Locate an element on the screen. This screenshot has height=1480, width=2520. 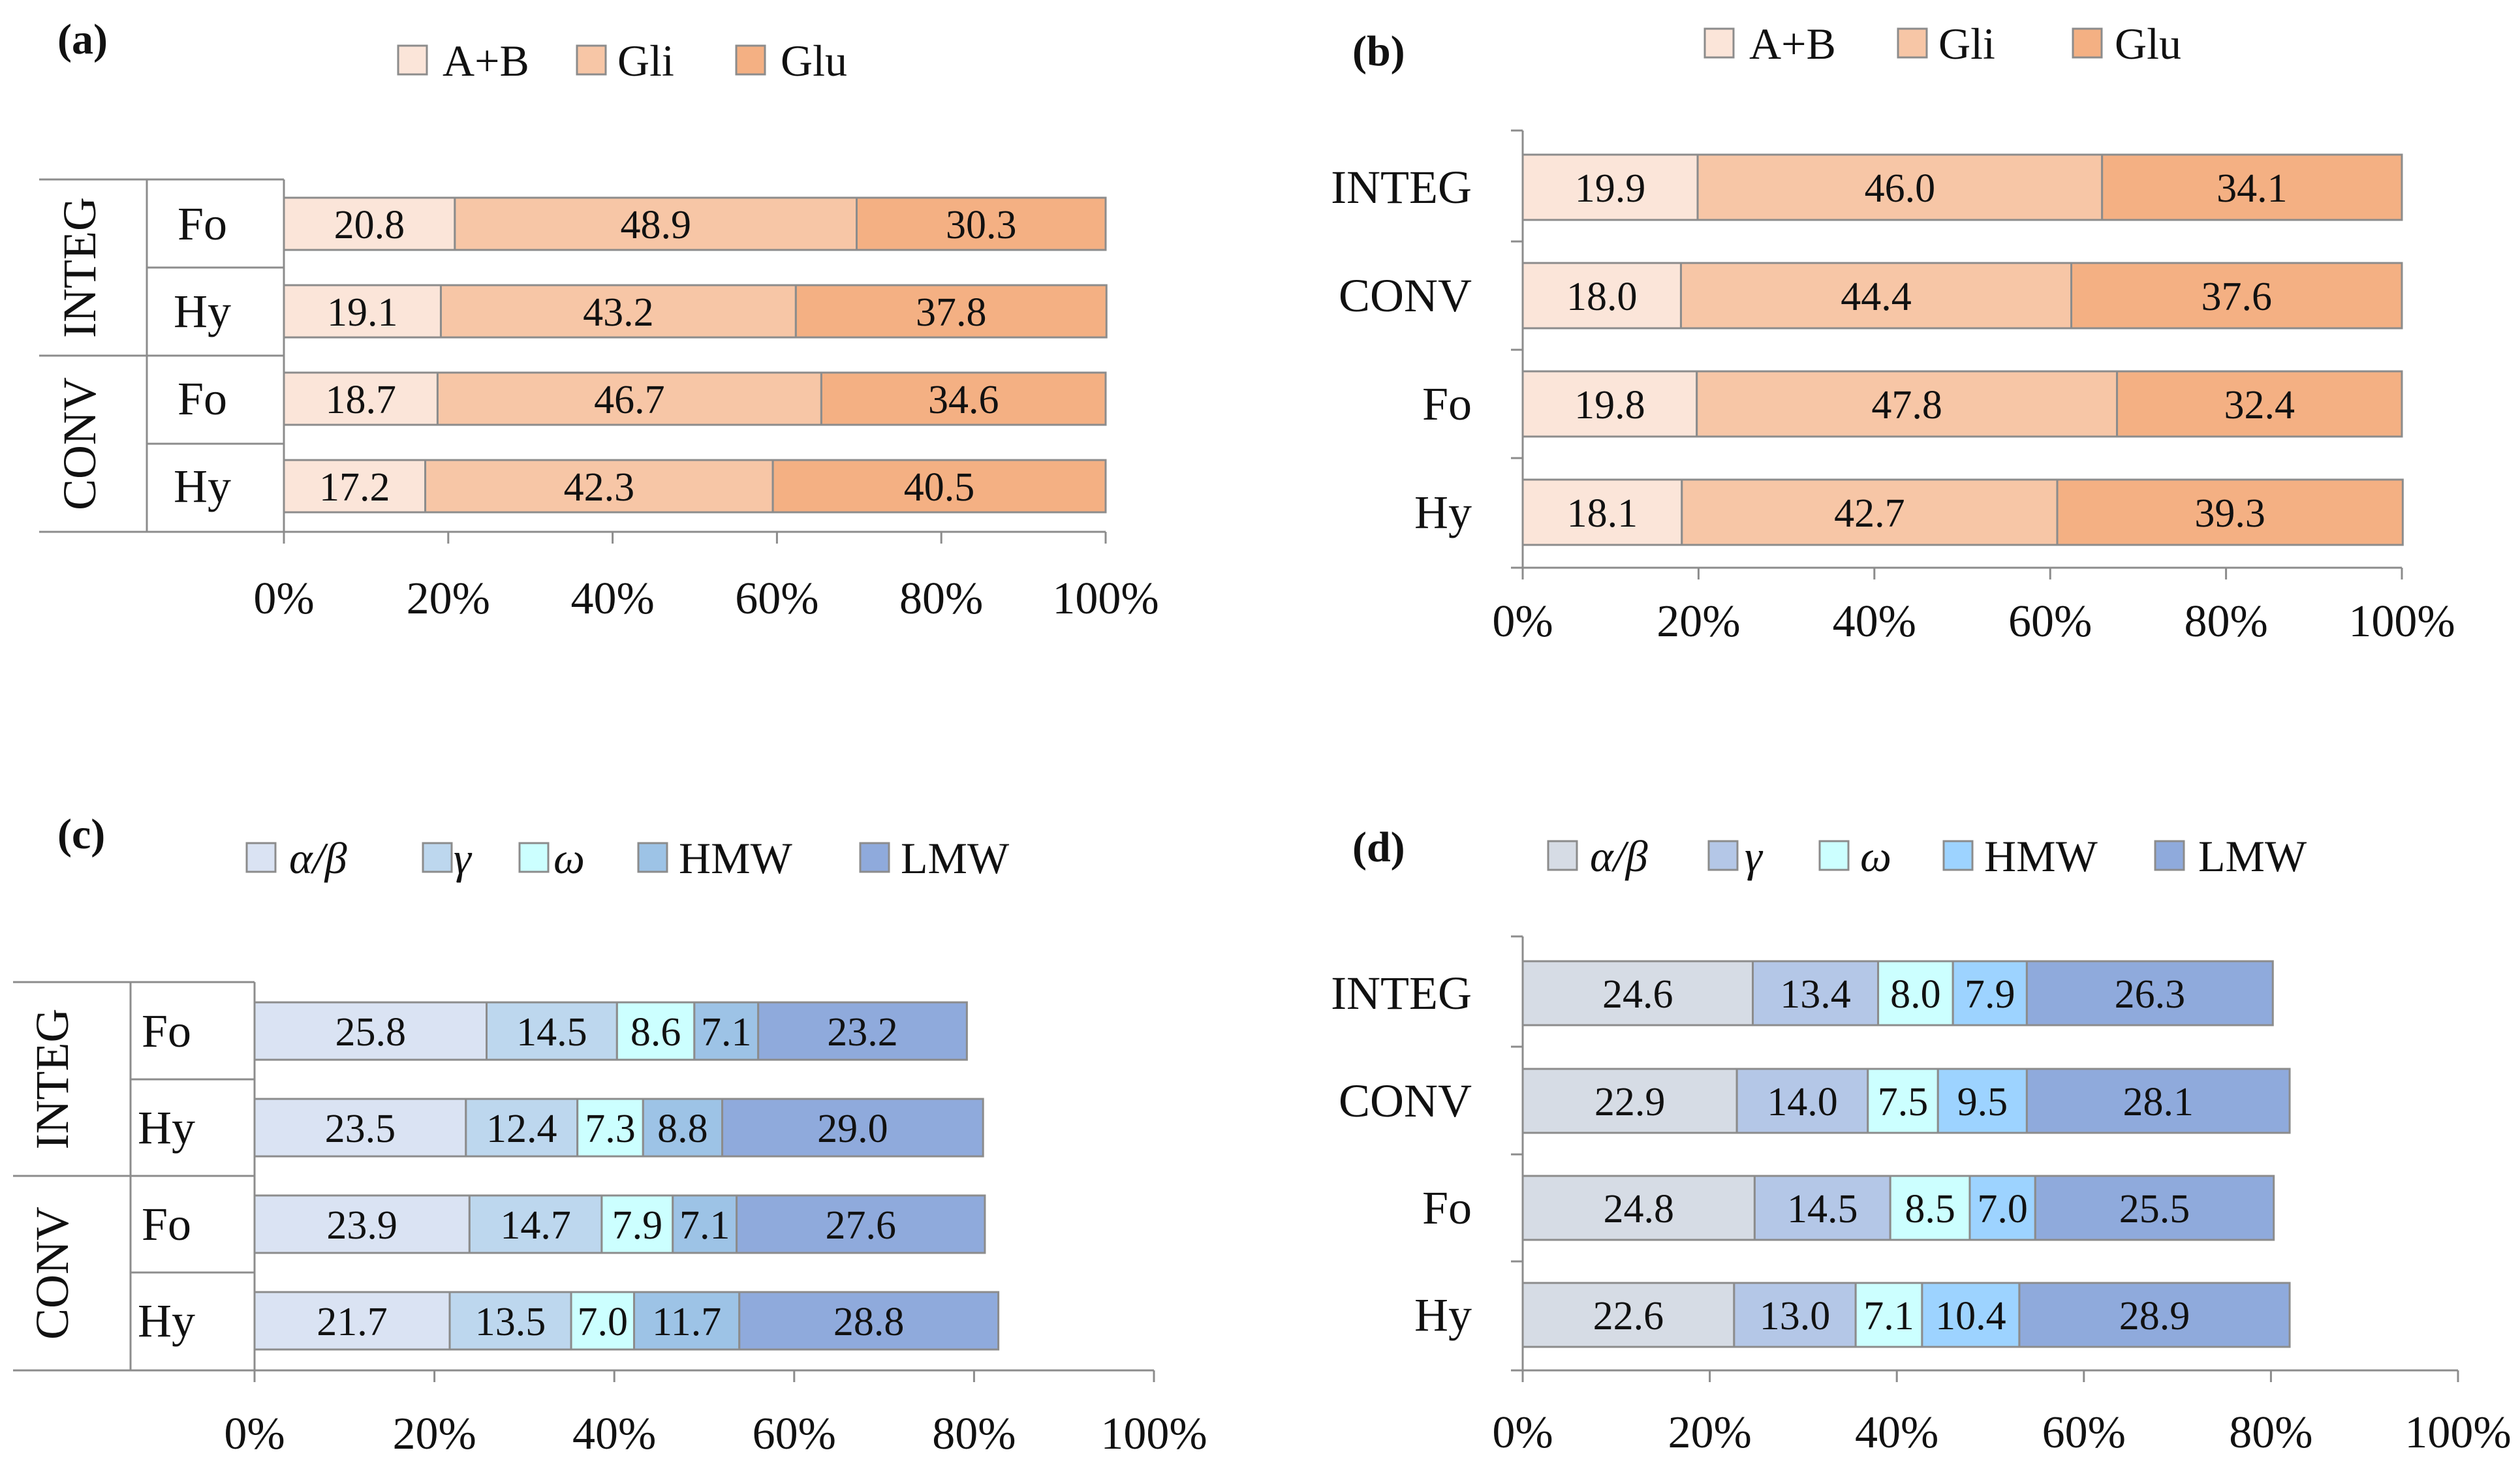
data-label: 29.0 is located at coordinates (852, 1129).